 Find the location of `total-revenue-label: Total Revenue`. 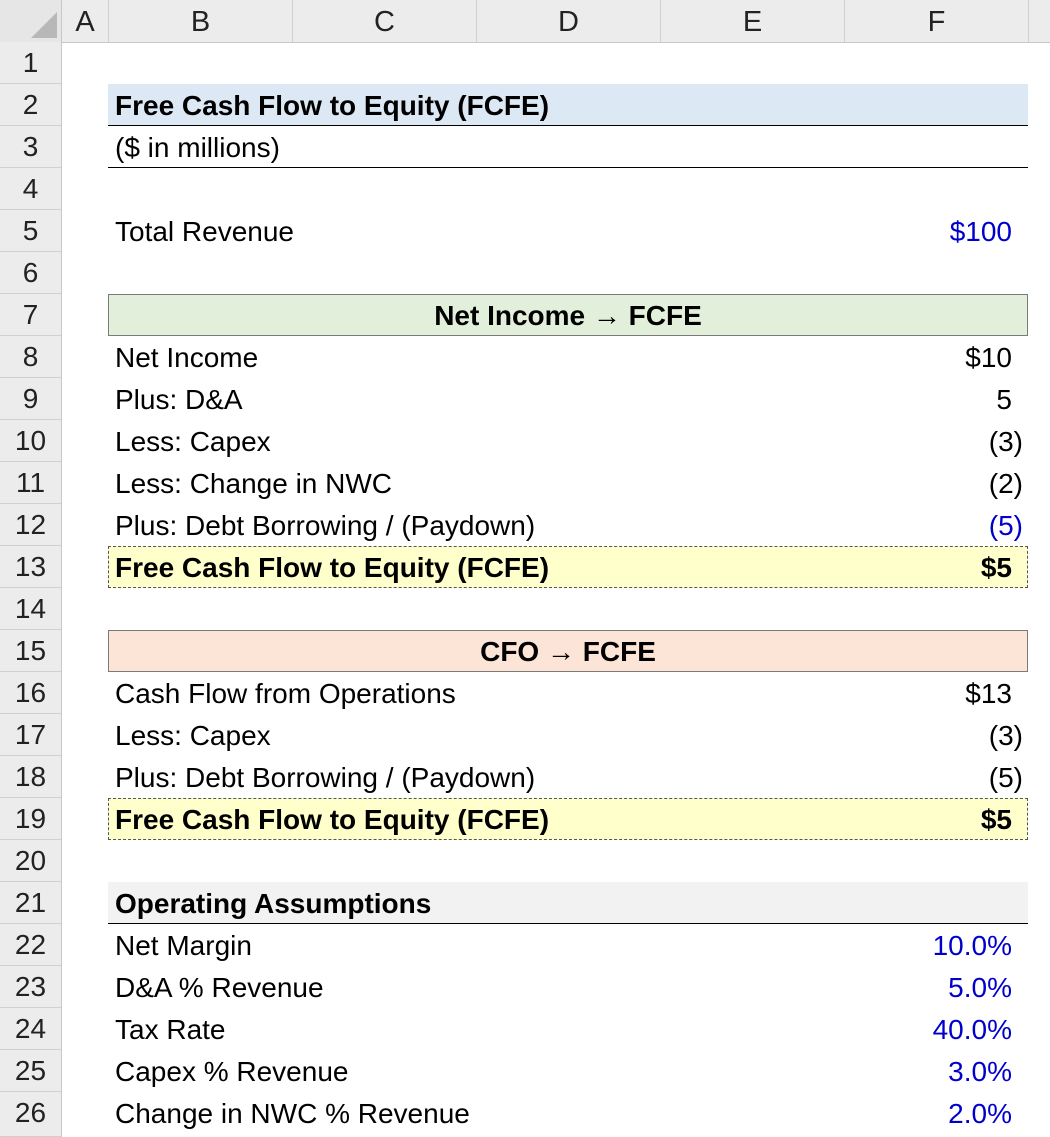

total-revenue-label: Total Revenue is located at coordinates (205, 231).